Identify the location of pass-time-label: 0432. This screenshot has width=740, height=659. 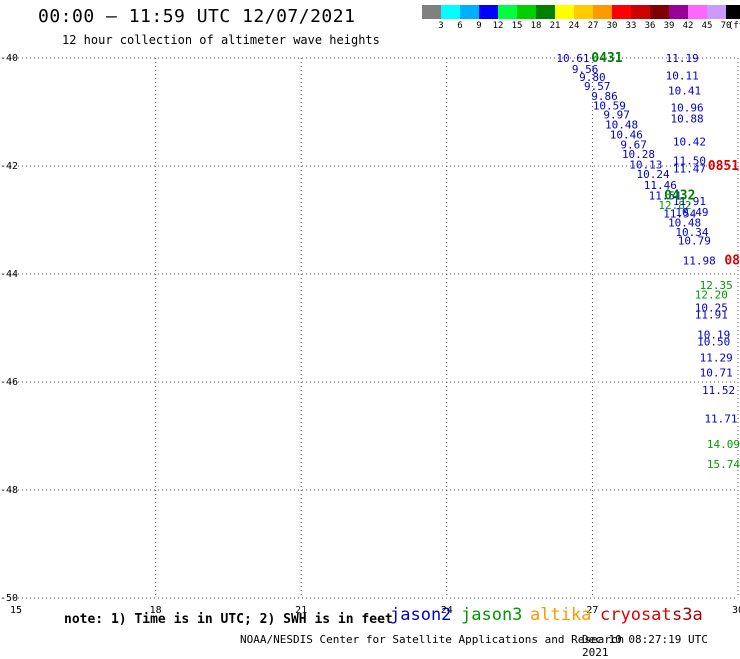
(679, 196).